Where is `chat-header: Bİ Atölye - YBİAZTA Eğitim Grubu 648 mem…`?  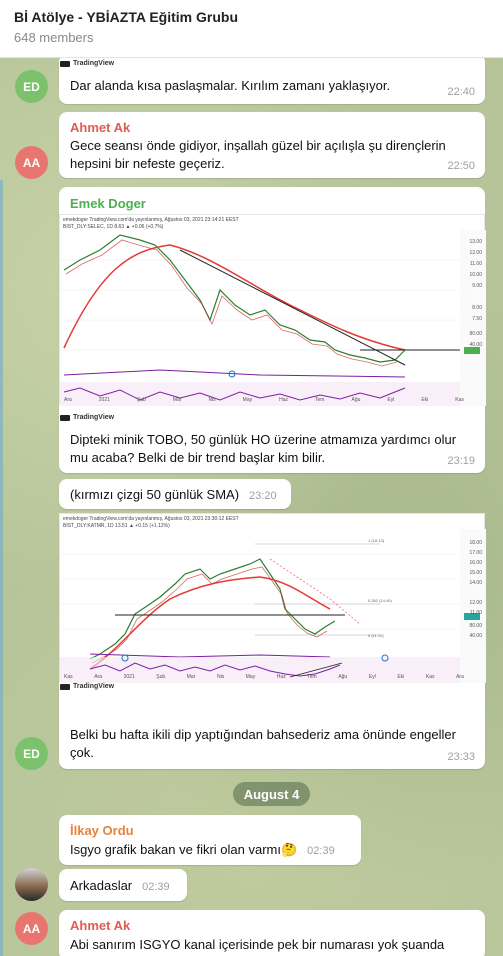
chat-header: Bİ Atölye - YBİAZTA Eğitim Grubu 648 mem… is located at coordinates (251, 29).